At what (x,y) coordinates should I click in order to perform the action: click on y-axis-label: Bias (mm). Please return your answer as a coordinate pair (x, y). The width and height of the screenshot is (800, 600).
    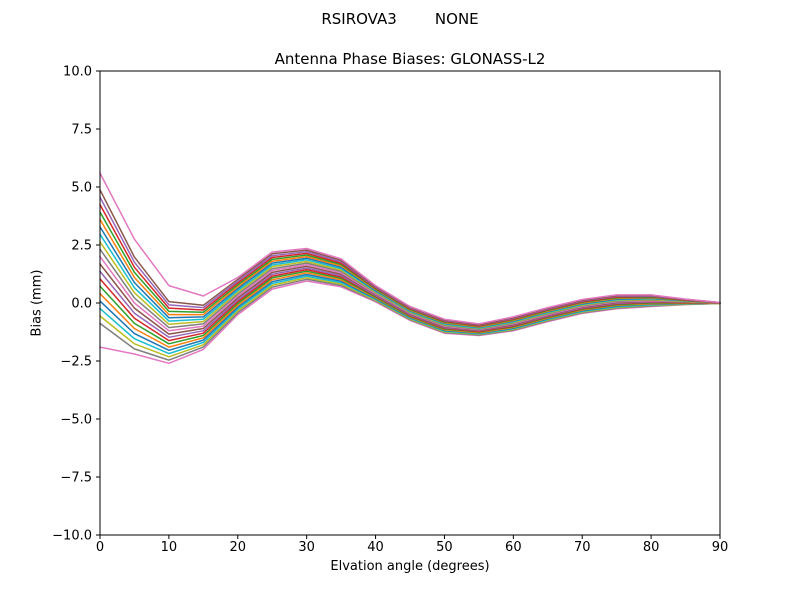
    Looking at the image, I should click on (37, 303).